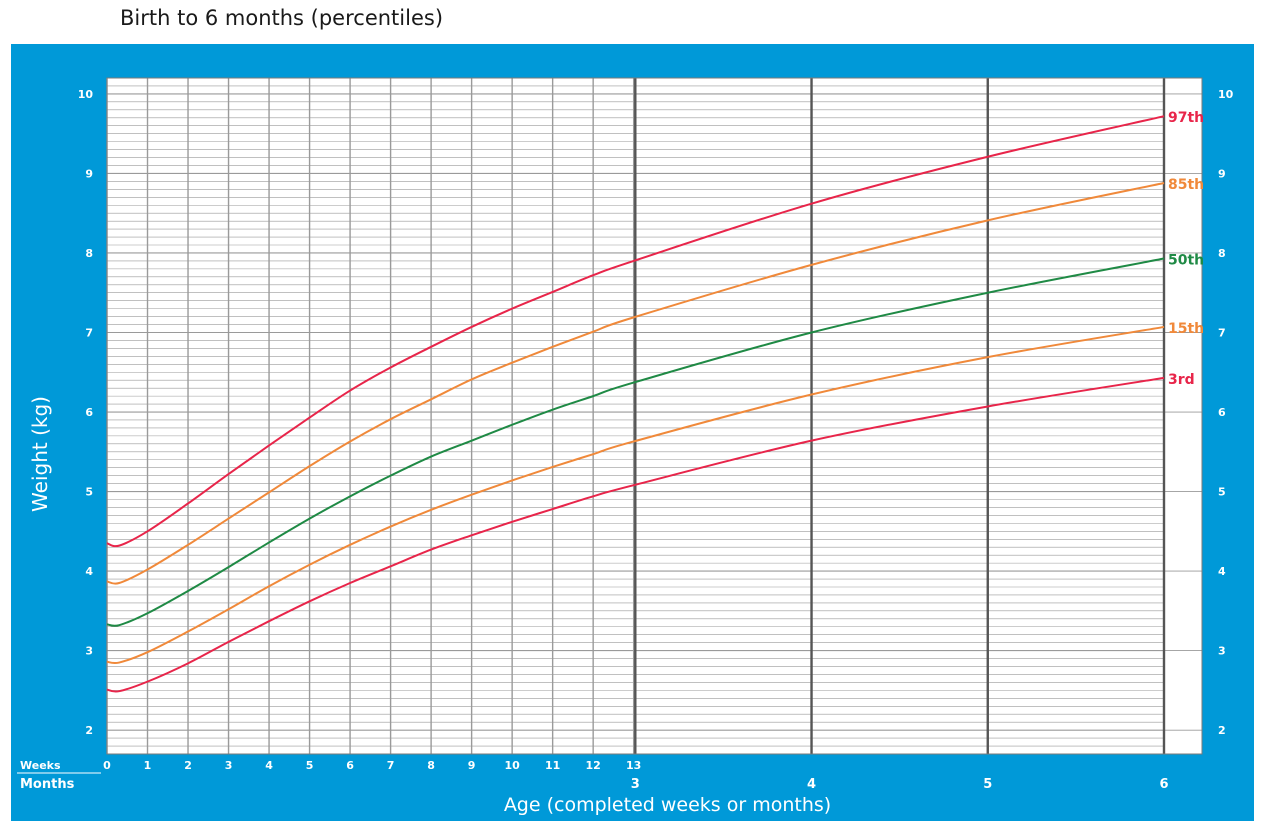 The height and width of the screenshot is (822, 1265). I want to click on curve-labels: 97th 85th 50th 15th 3rd, so click(1186, 249).